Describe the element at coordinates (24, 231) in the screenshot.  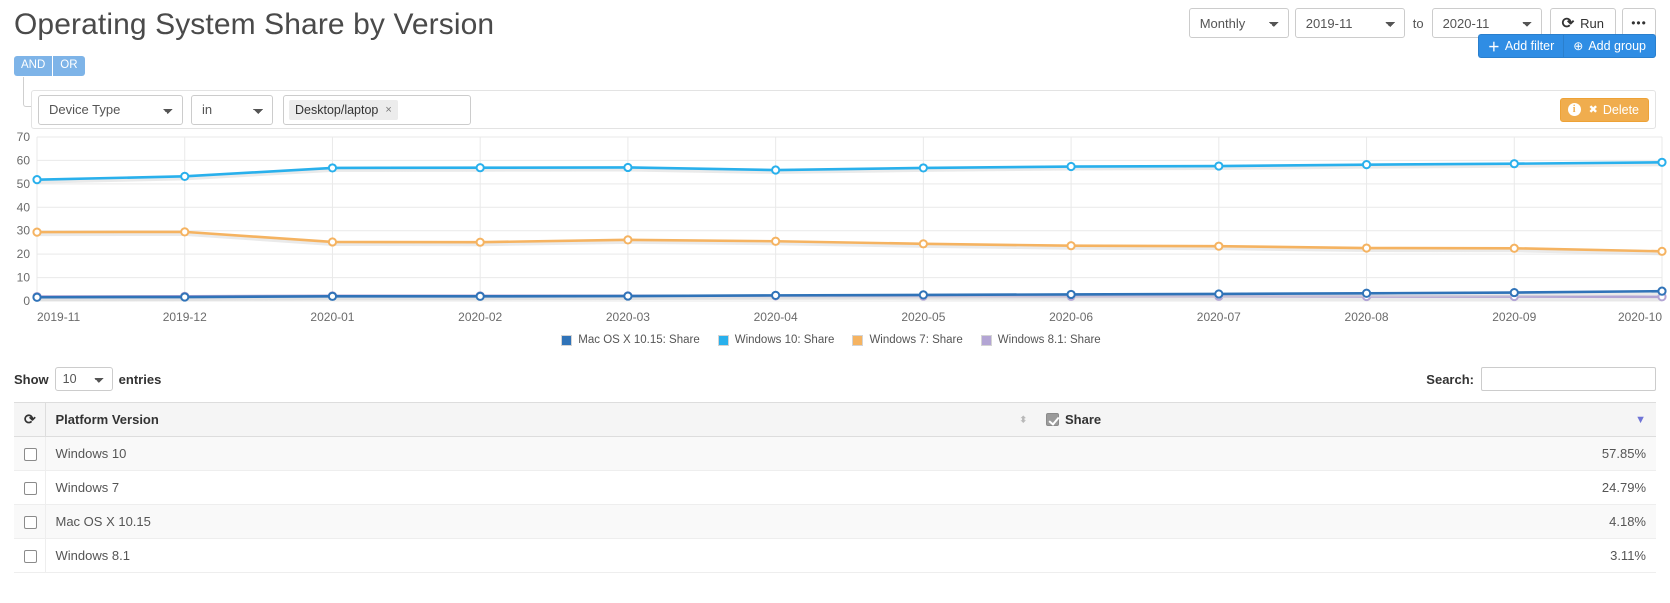
I see `svg-text: 30` at that location.